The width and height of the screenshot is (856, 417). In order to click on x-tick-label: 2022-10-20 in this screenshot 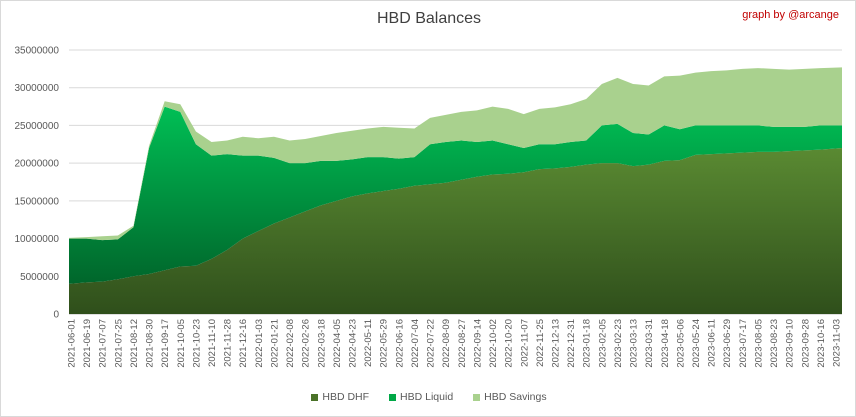, I will do `click(509, 343)`.